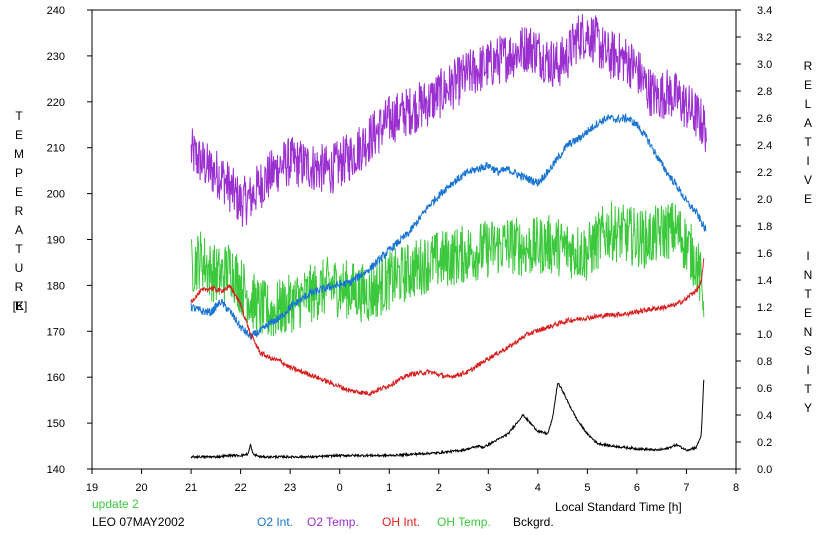 This screenshot has height=535, width=828. I want to click on x-tick-label: 4, so click(538, 488).